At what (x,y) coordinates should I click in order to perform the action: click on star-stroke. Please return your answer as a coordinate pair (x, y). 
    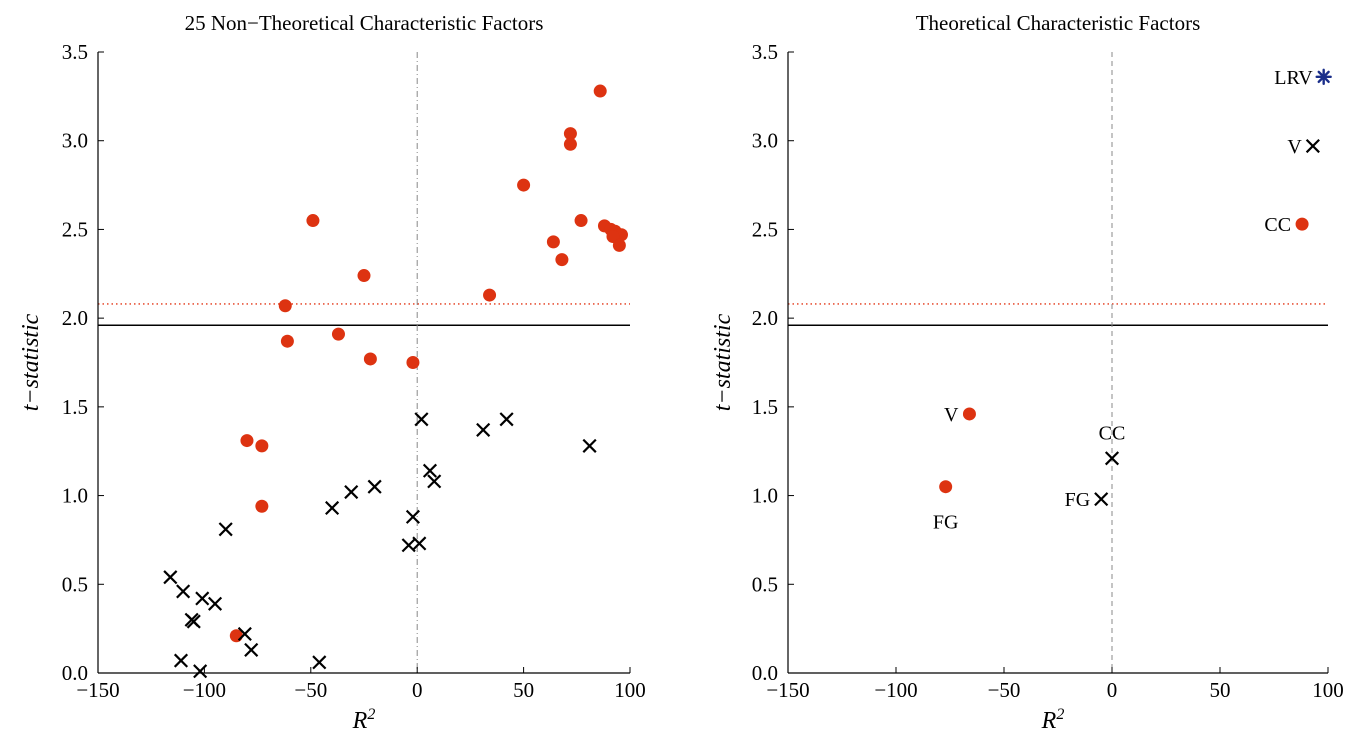
    Looking at the image, I should click on (1323, 76).